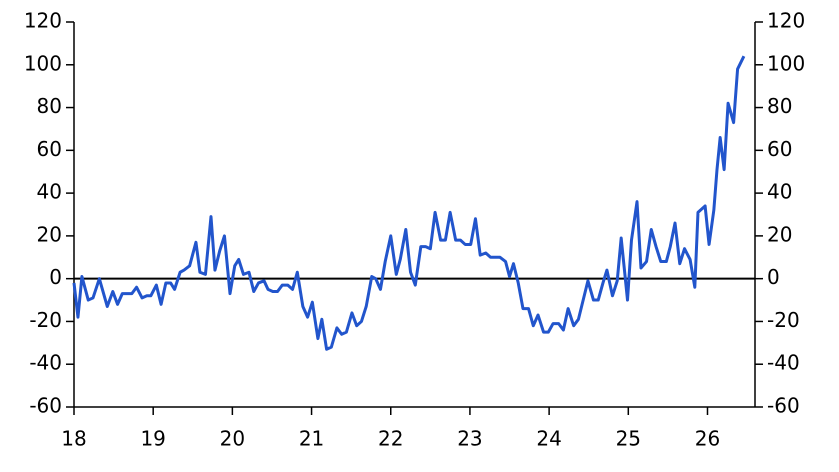 This screenshot has width=839, height=472. Describe the element at coordinates (783, 363) in the screenshot. I see `y2-tick-label: -40` at that location.